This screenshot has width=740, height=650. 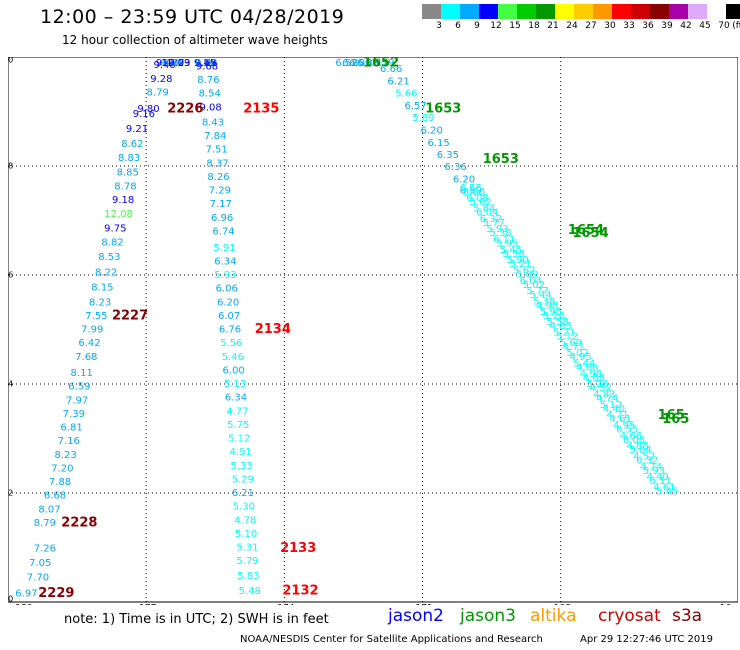 I want to click on wave-height-value: 5.95, so click(x=551, y=312).